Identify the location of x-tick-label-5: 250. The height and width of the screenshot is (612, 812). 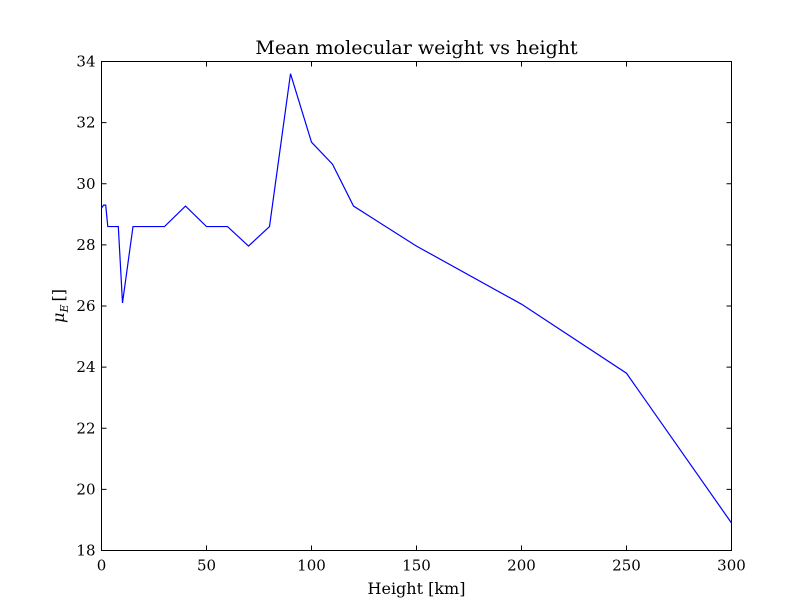
(626, 566).